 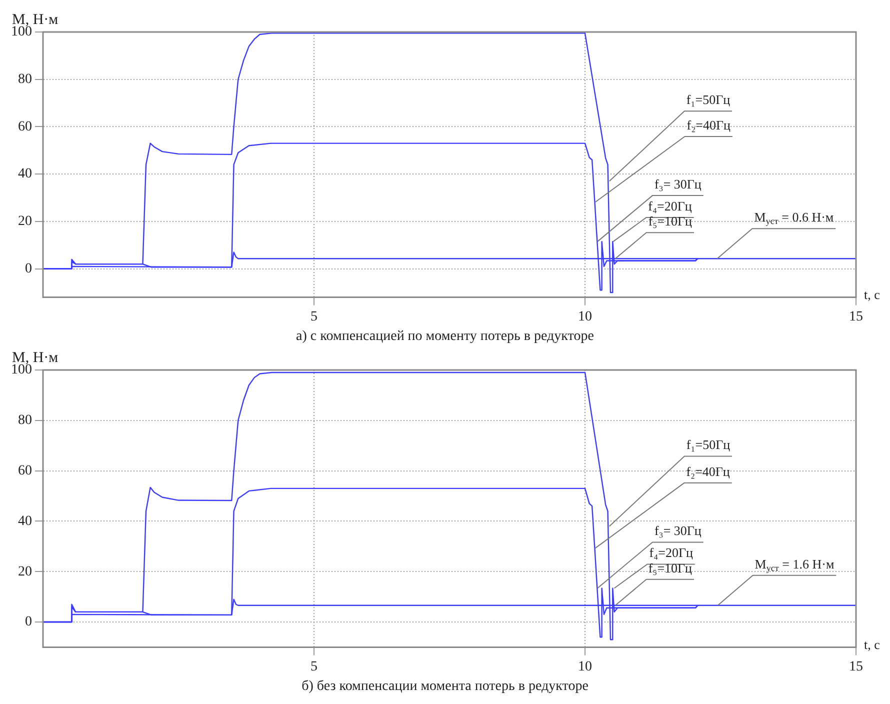 I want to click on text: а) с компенсацией по моменту потерь в редукторе, so click(x=445, y=337).